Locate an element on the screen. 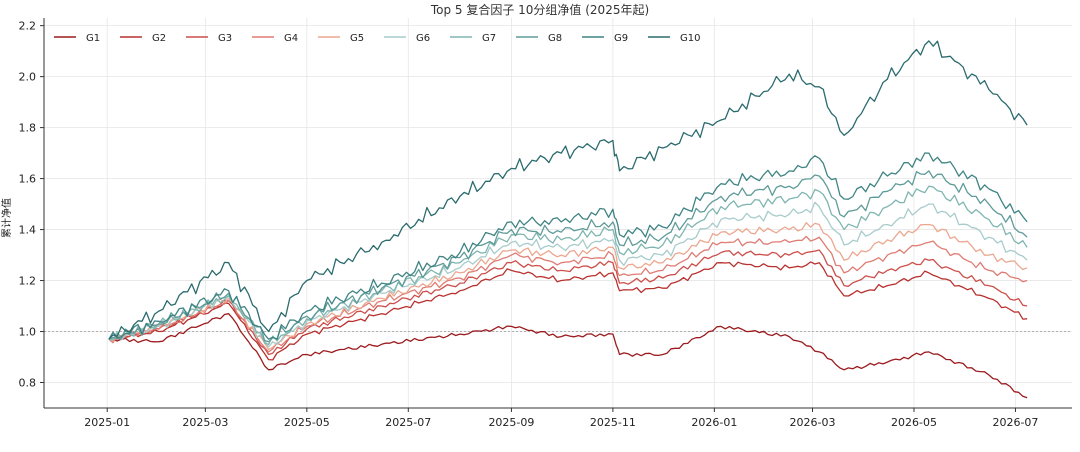  y-tick-label: 2.0 is located at coordinates (28, 77).